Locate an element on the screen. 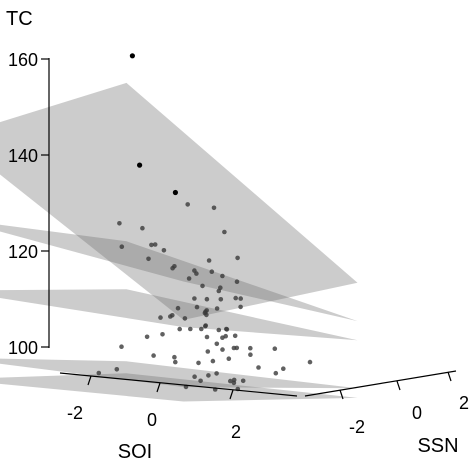 The width and height of the screenshot is (471, 471). x-tick-mark-neg2 is located at coordinates (89, 380).